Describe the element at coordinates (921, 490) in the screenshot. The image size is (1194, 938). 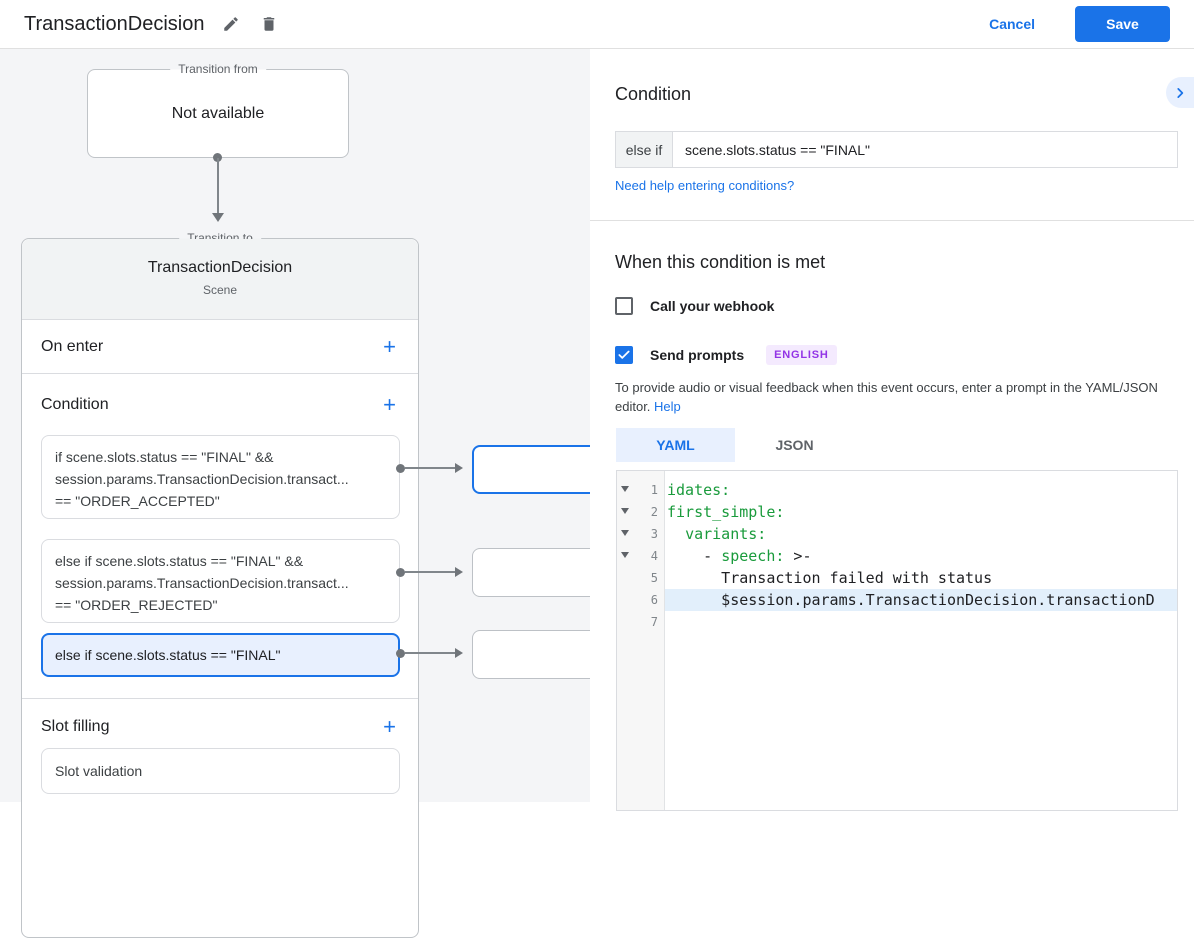
I see `code-line-1: idates:` at that location.